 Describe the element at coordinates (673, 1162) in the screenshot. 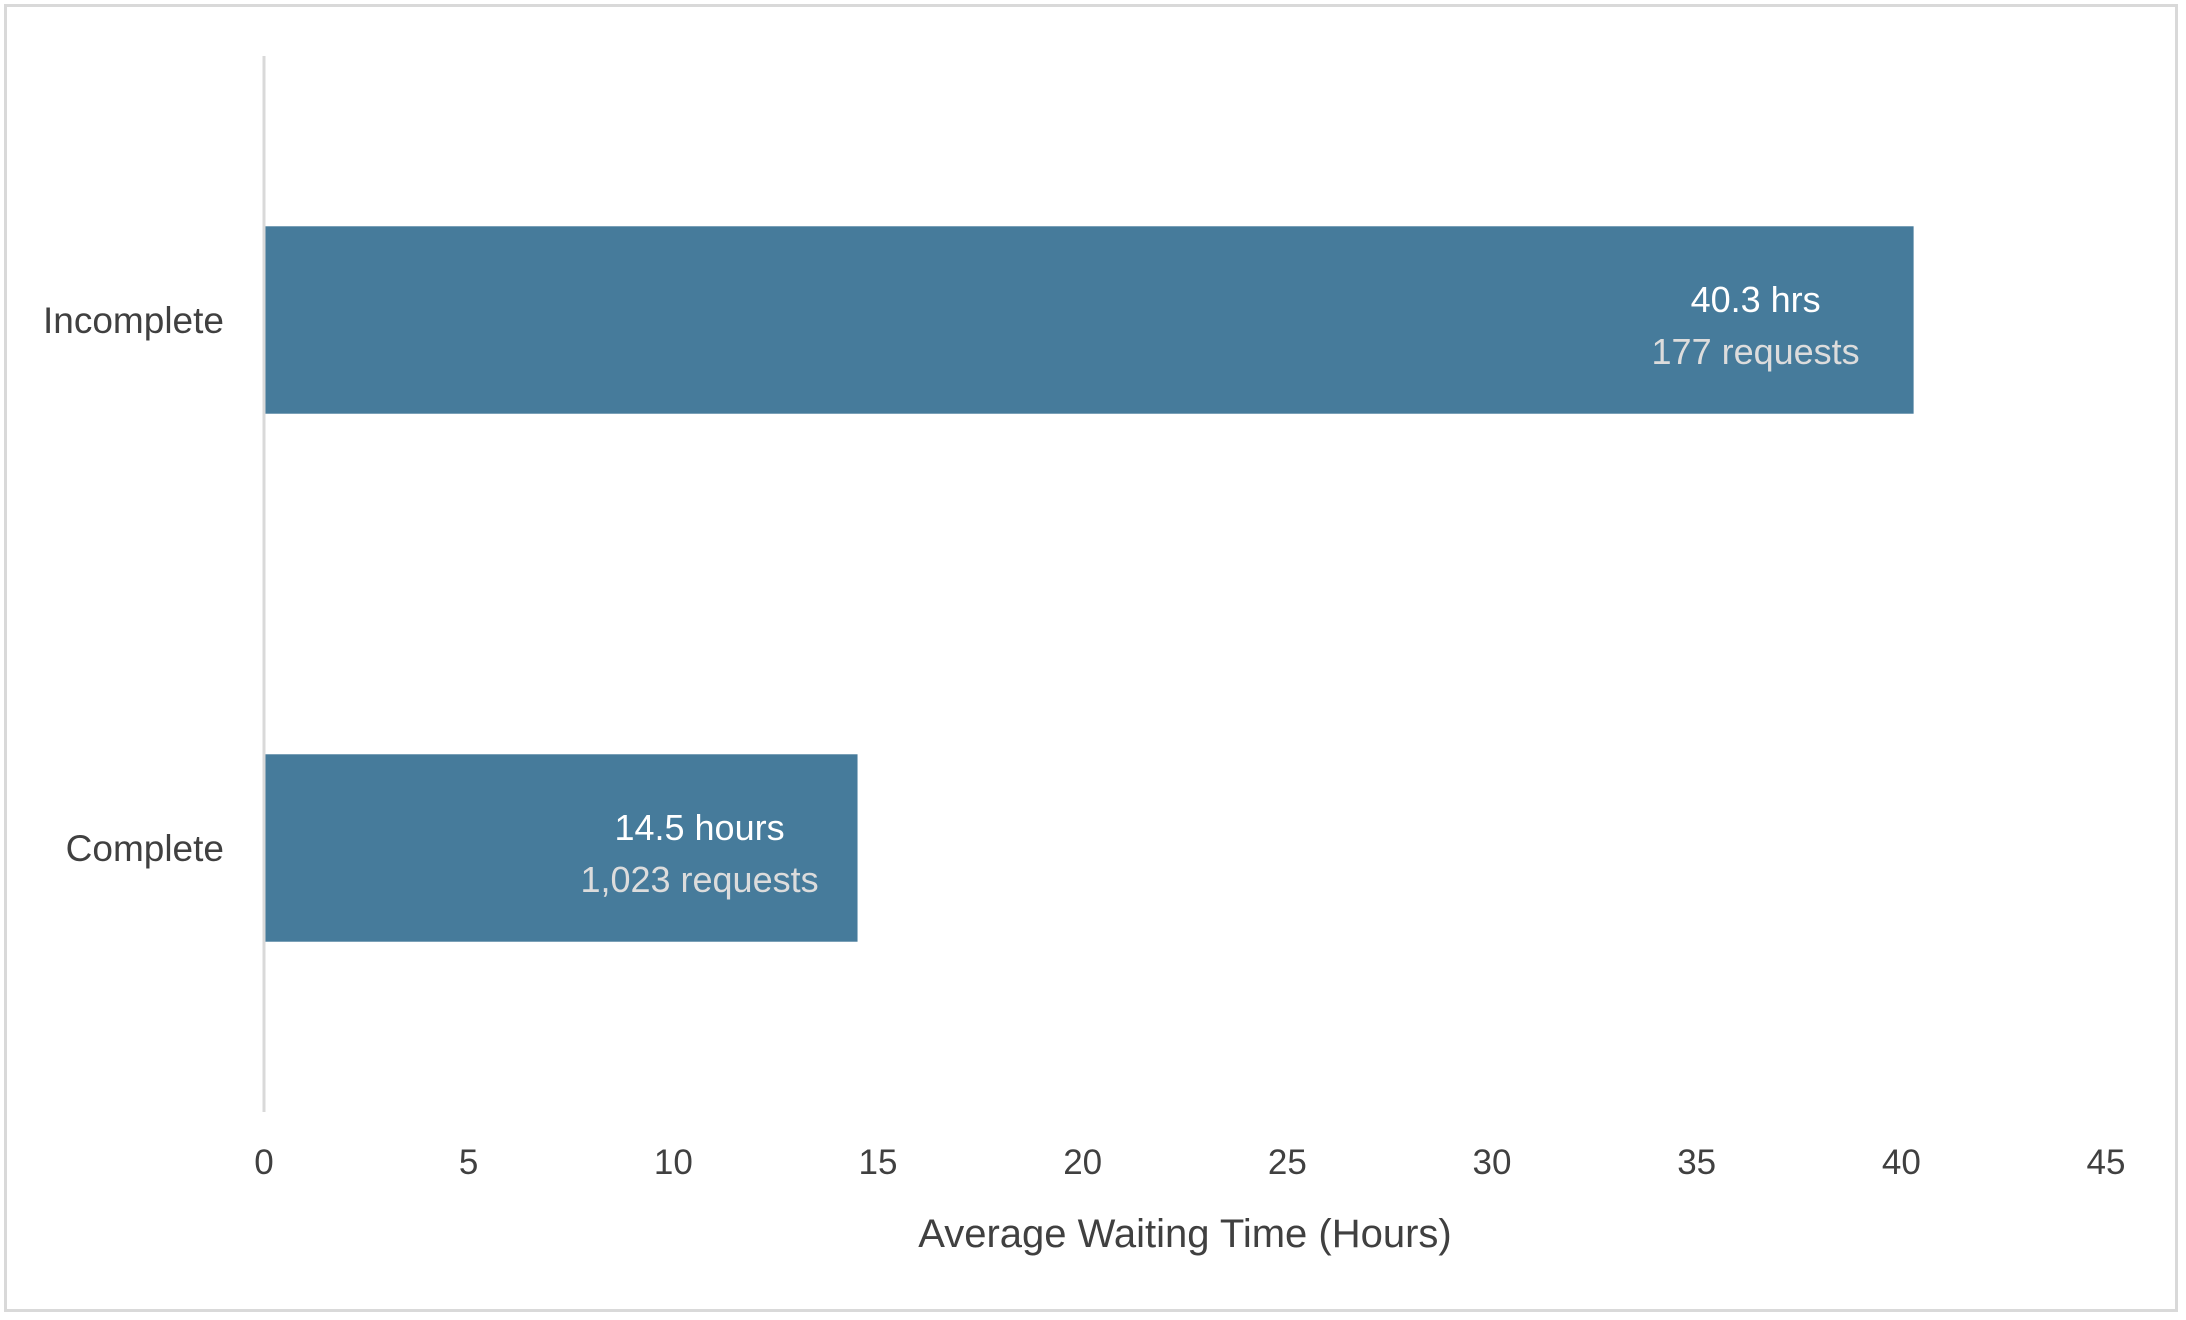

I see `x-tick-label-10: 10` at that location.